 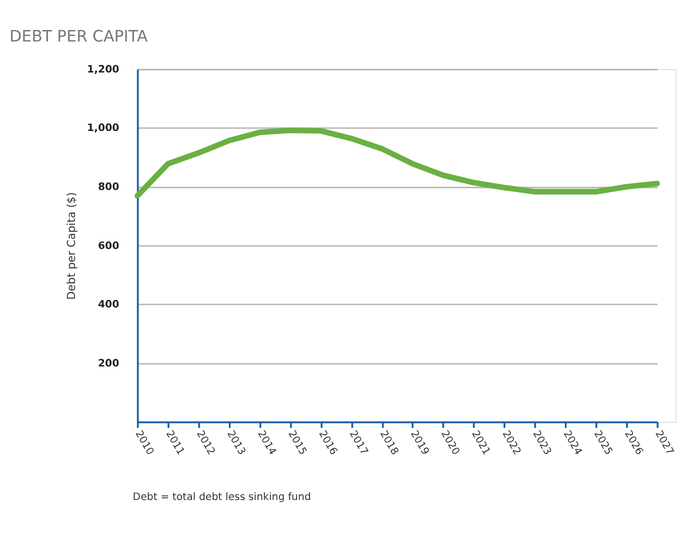 I want to click on y-tick-label: 200, so click(x=109, y=364).